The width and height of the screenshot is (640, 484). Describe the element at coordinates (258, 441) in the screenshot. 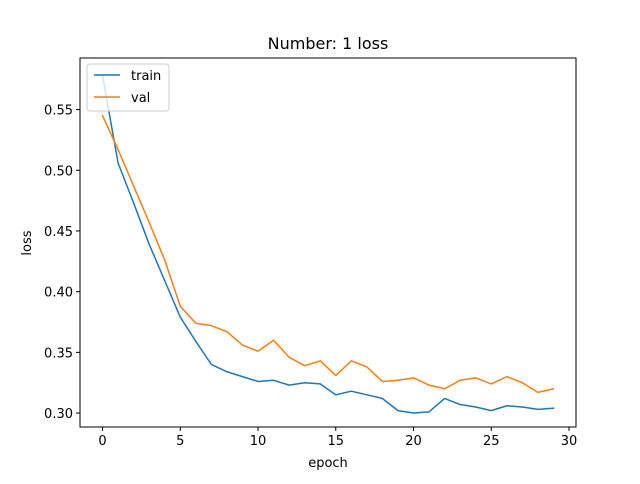

I see `x-tick-label: 10` at that location.